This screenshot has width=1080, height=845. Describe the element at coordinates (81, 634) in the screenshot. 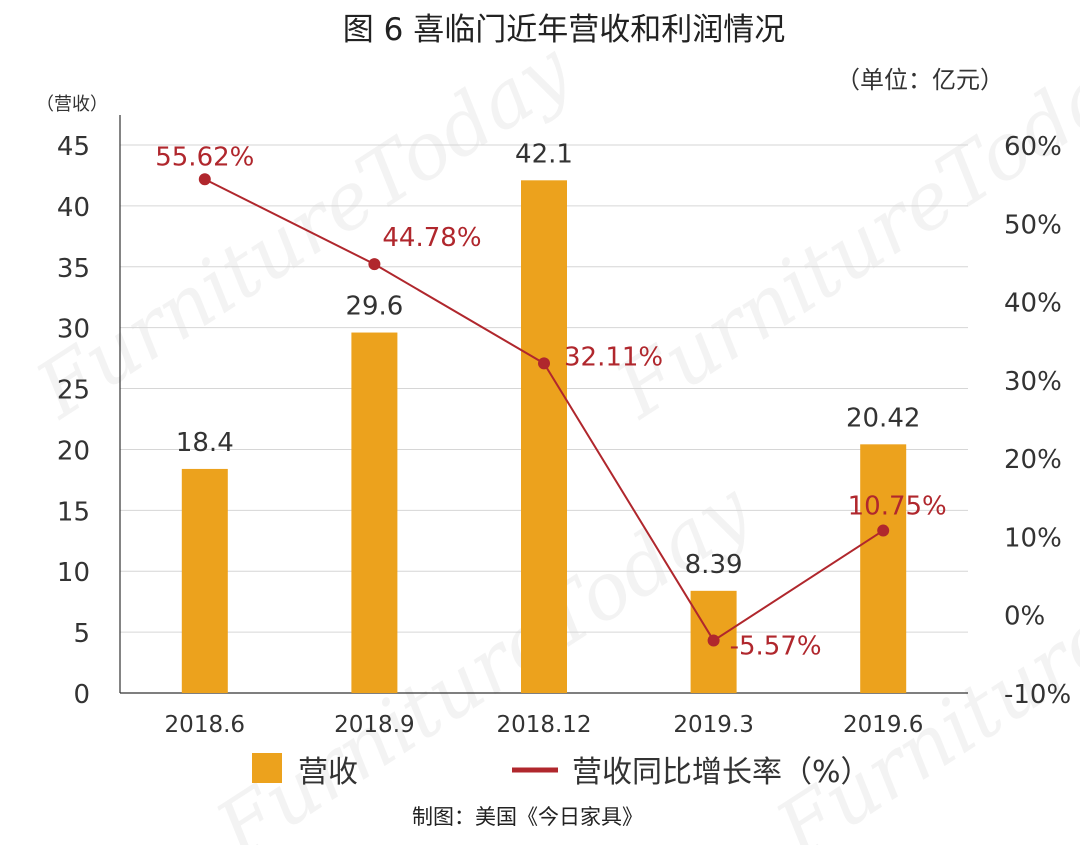

I see `left-tick-label: 5` at that location.